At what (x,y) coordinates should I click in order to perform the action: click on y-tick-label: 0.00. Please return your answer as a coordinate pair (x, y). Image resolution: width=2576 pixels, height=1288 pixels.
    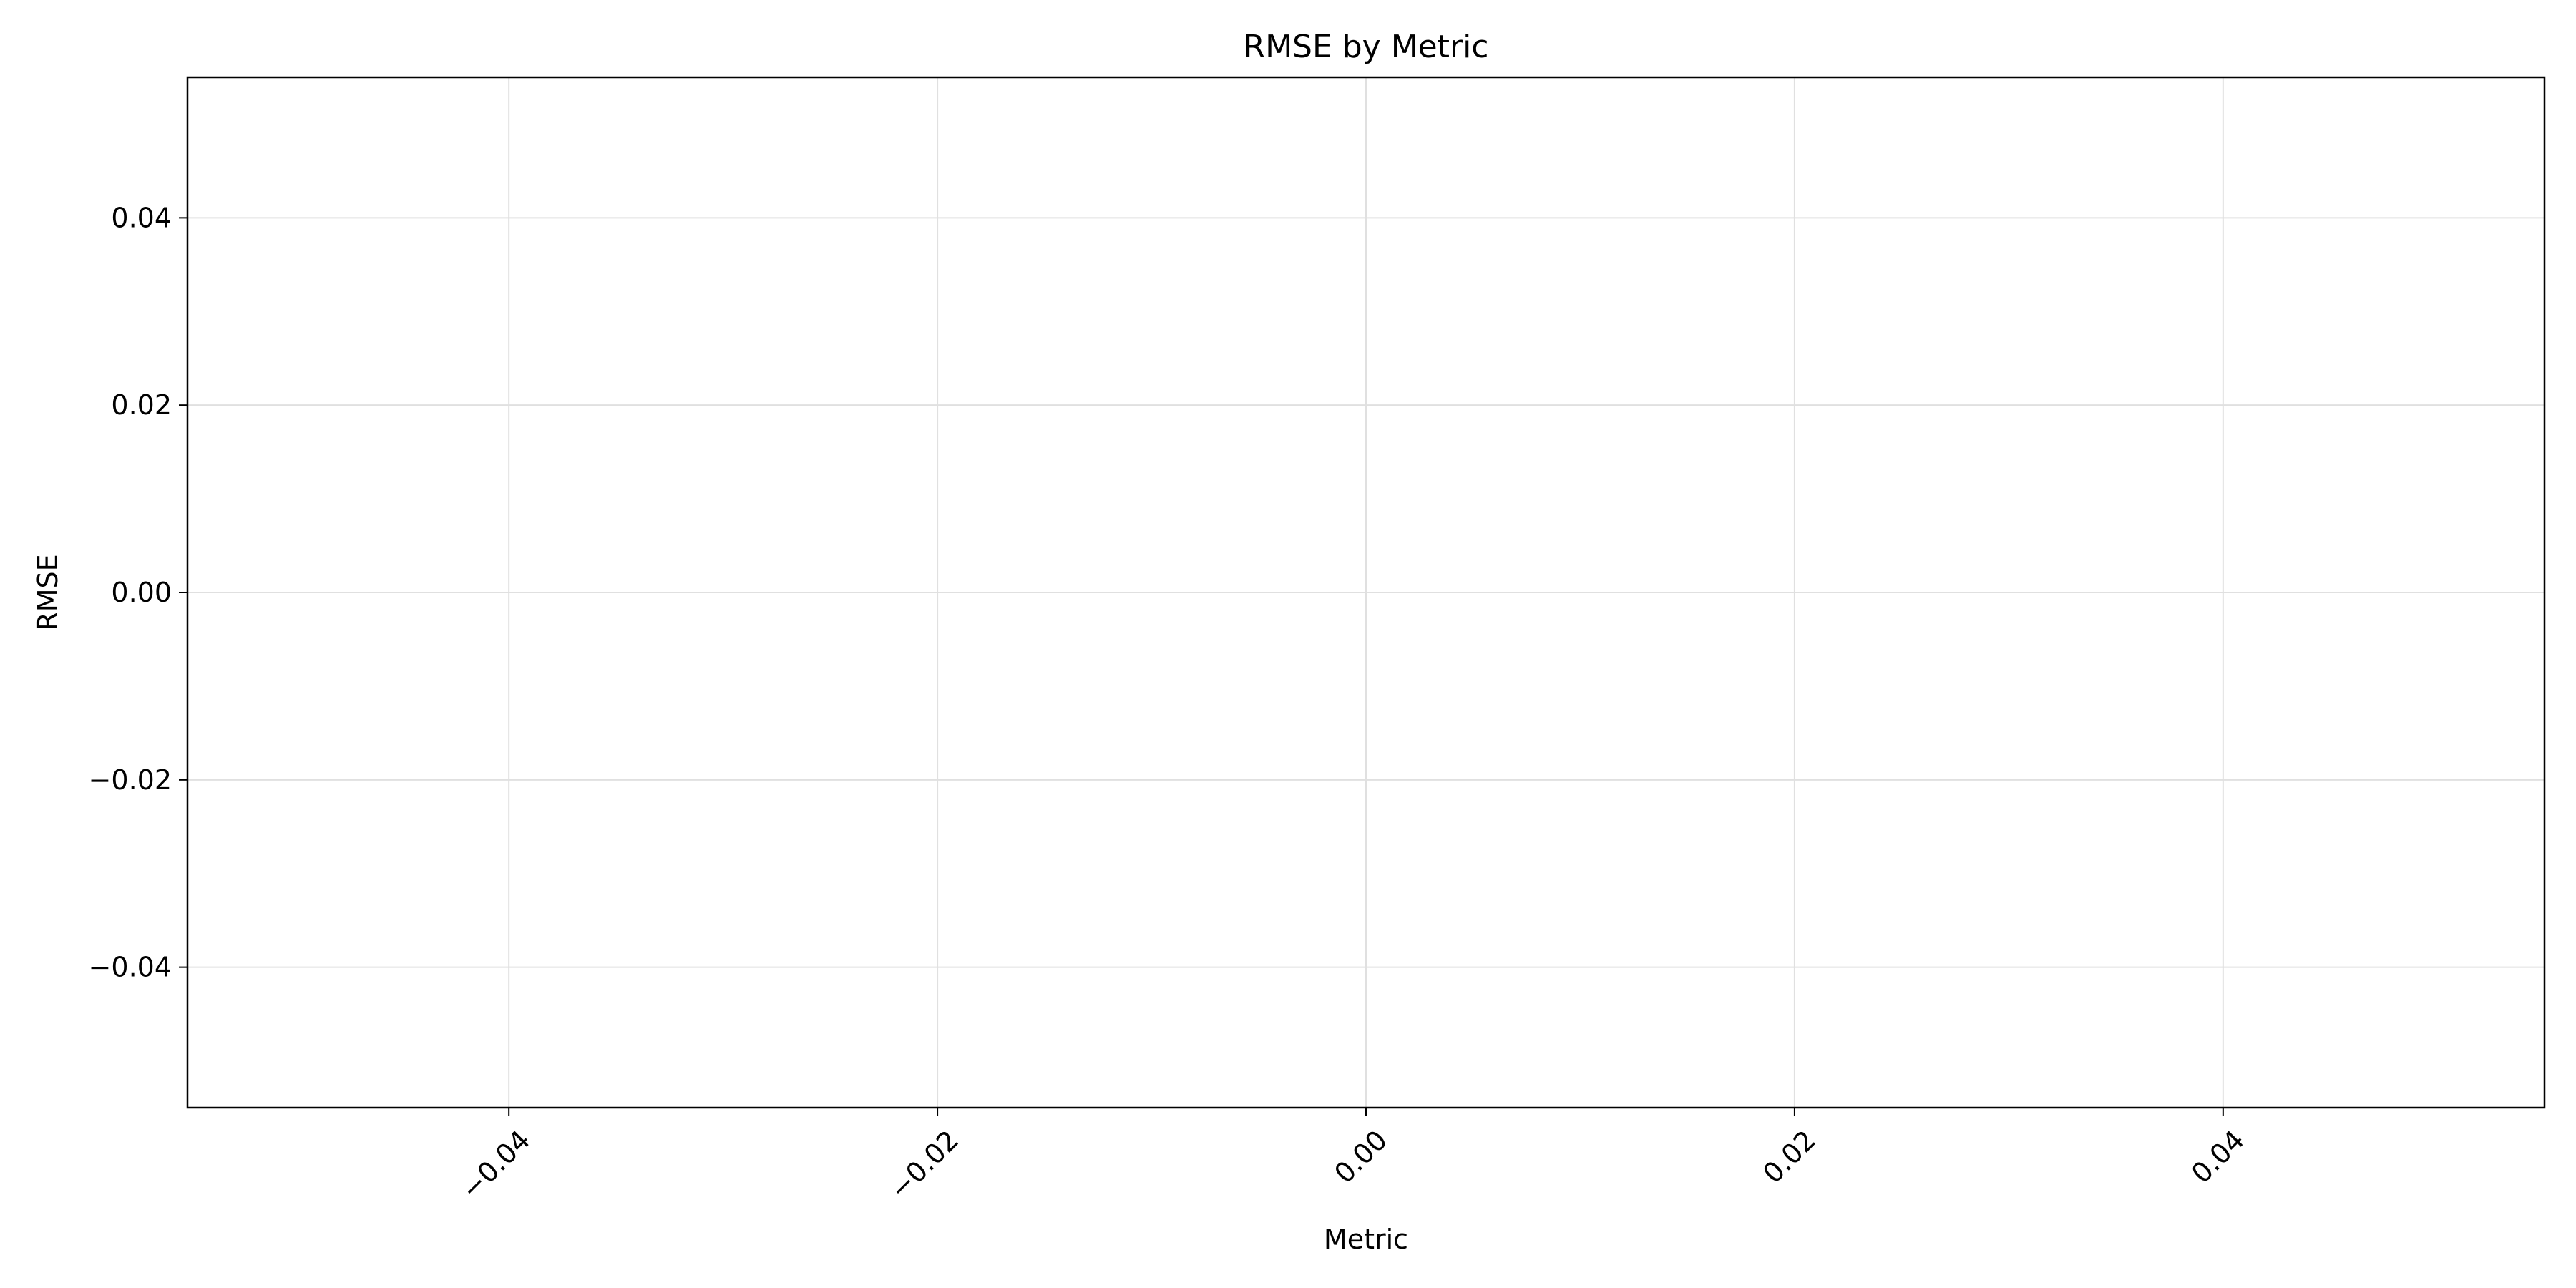
    Looking at the image, I should click on (141, 592).